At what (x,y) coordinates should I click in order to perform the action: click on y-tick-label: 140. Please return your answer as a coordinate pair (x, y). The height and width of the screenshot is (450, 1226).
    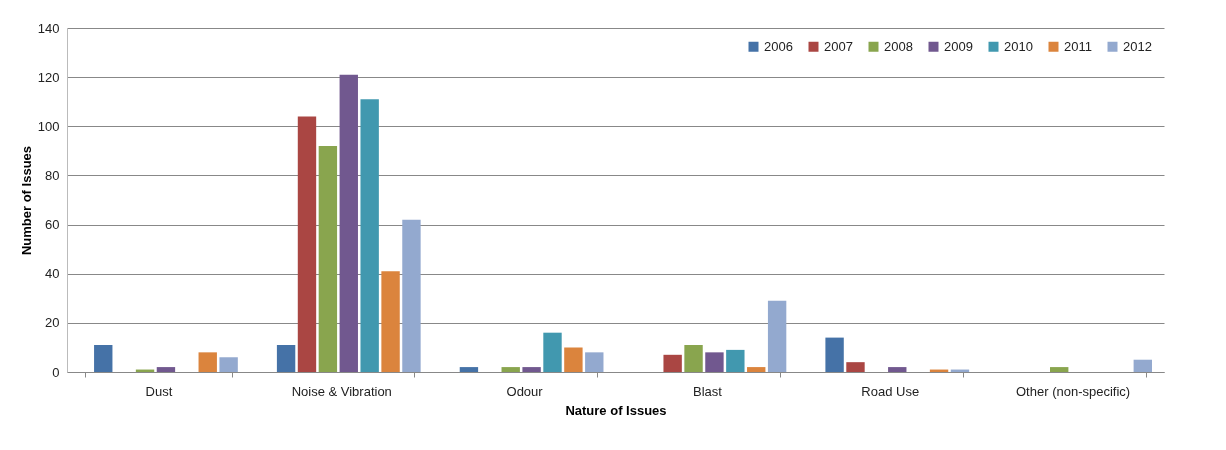
    Looking at the image, I should click on (48, 28).